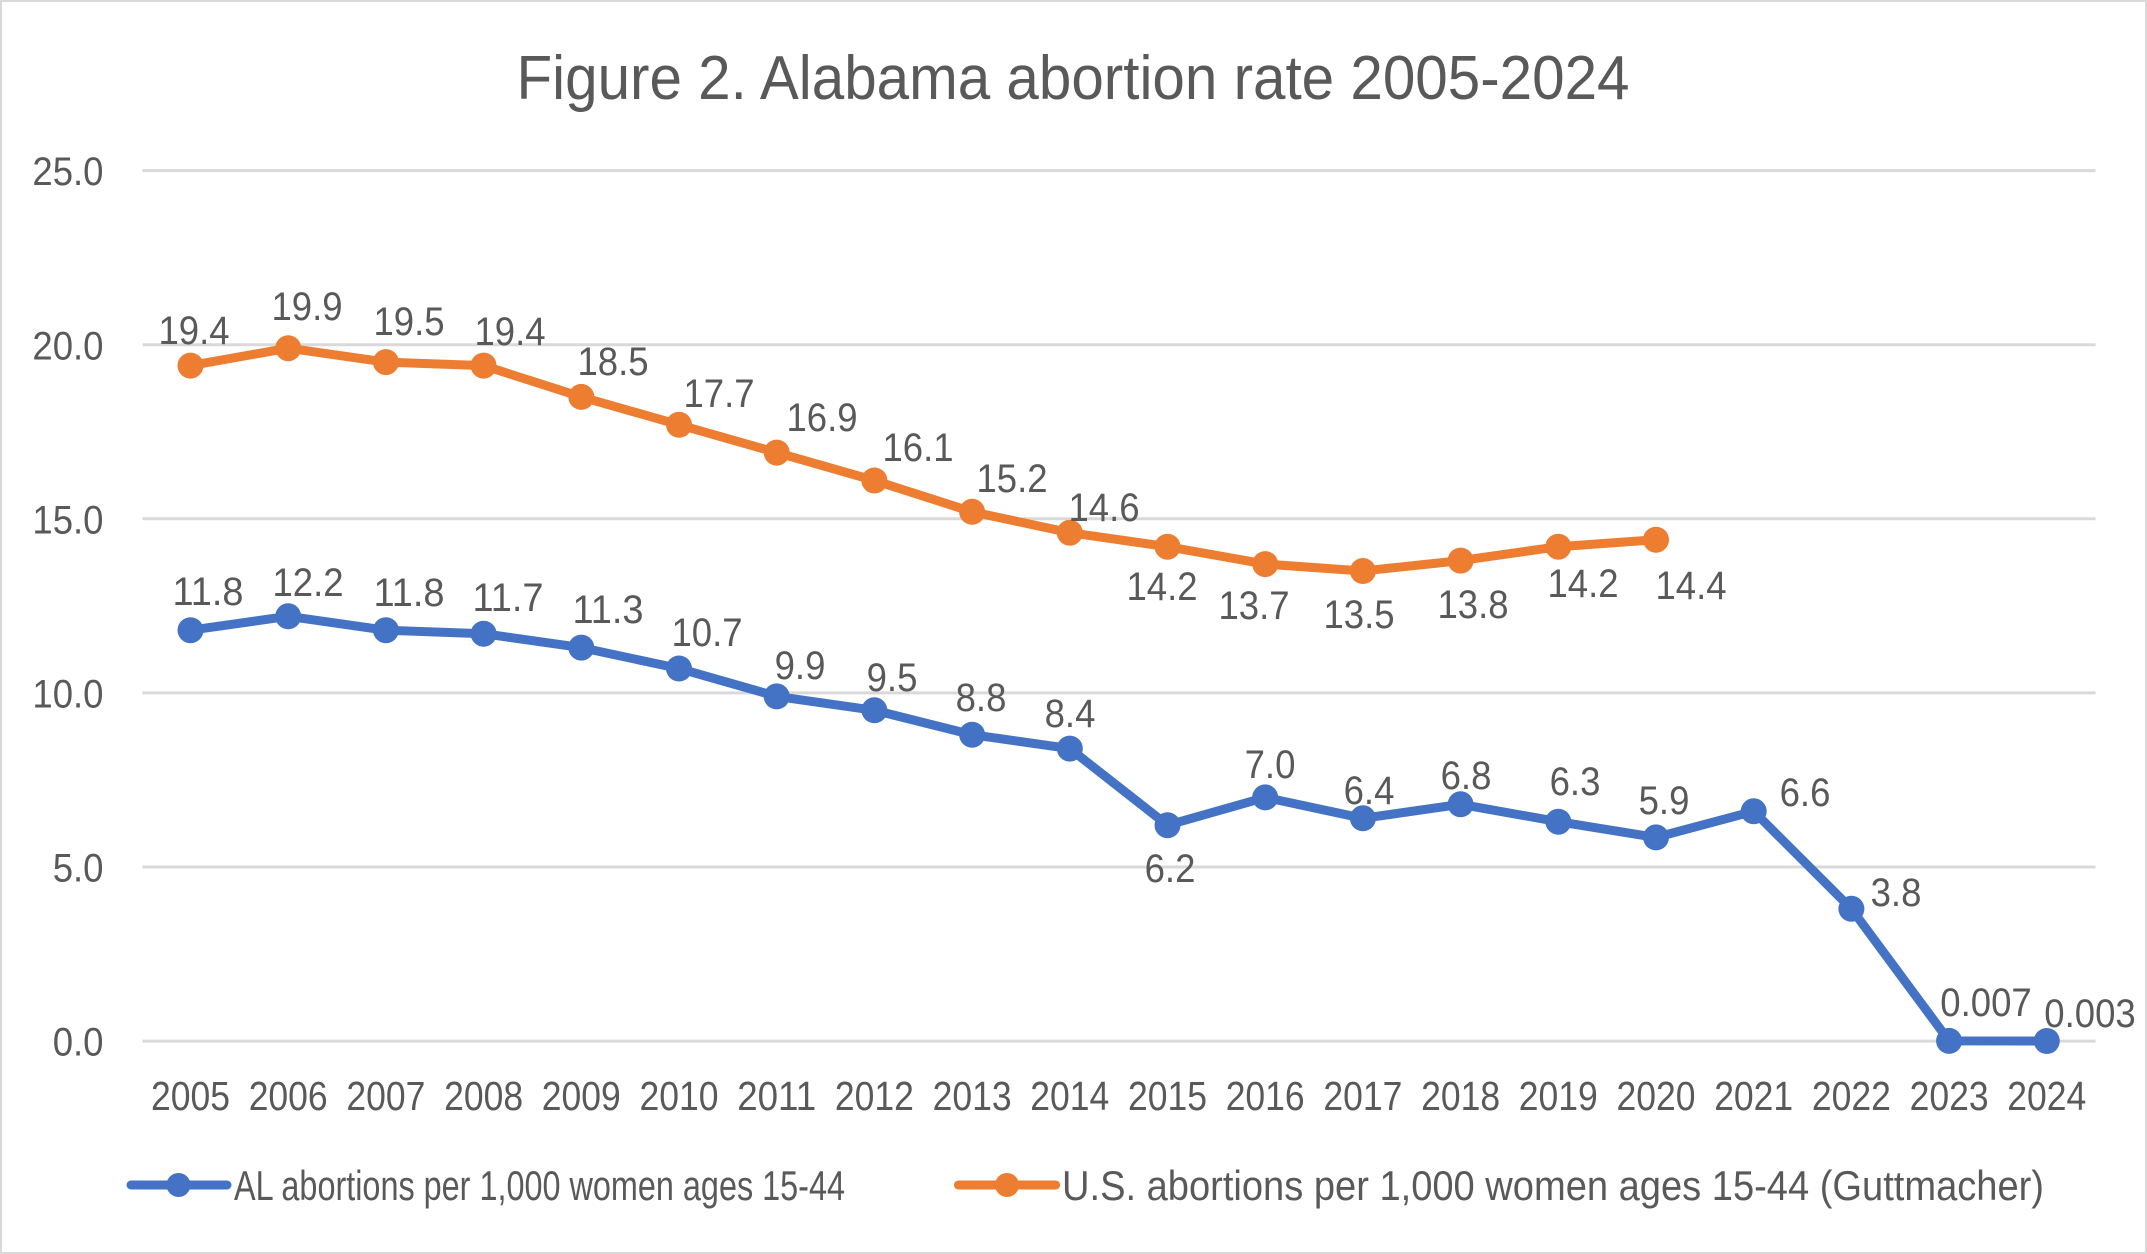 The width and height of the screenshot is (2147, 1254). I want to click on svg-text: 2005, so click(190, 1096).